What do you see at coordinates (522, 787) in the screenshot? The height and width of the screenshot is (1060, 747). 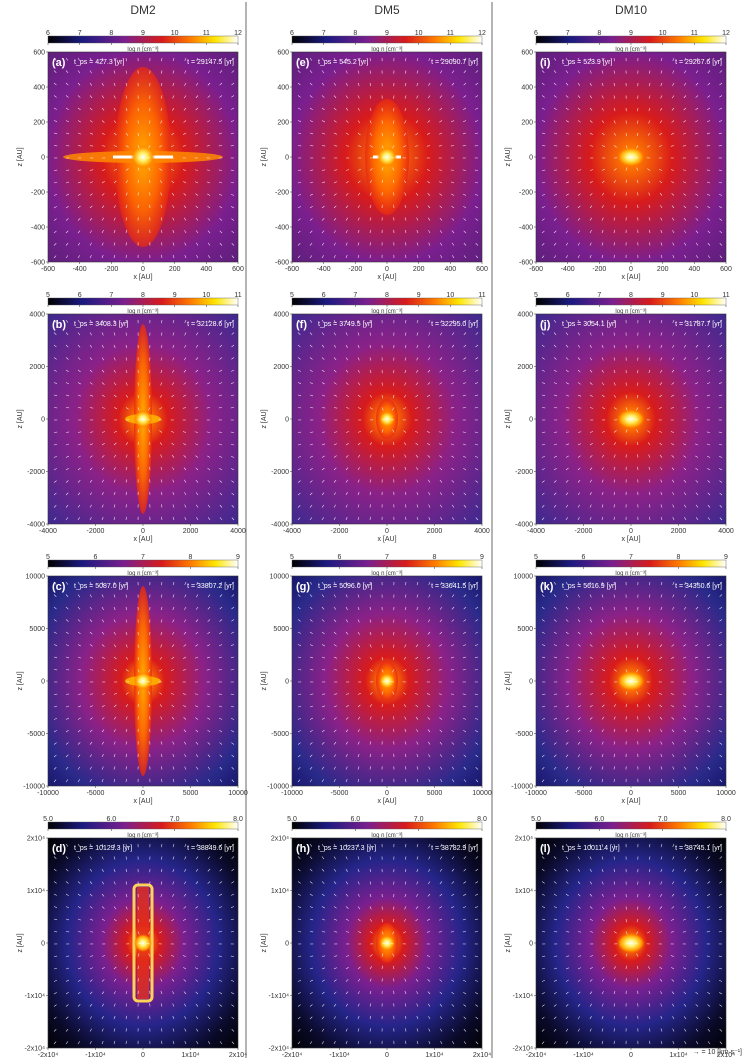 I see `y-tick-label: -10000` at bounding box center [522, 787].